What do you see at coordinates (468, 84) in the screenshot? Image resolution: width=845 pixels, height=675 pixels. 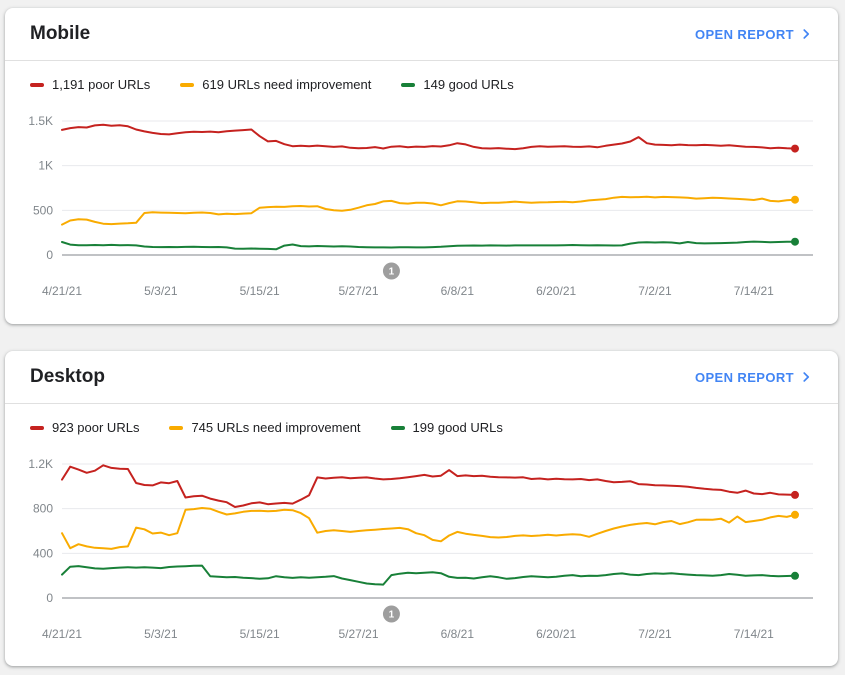 I see `legend-item-label: 149 good URLs` at bounding box center [468, 84].